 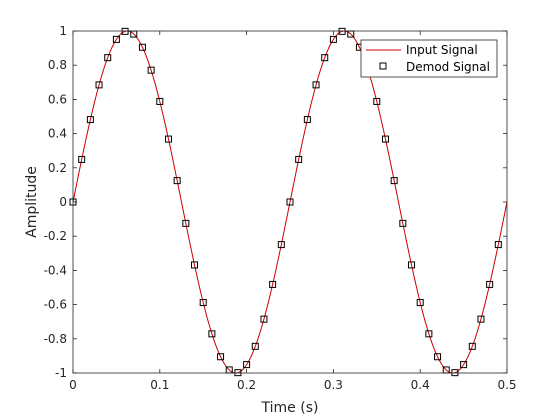 What do you see at coordinates (61, 373) in the screenshot?
I see `y-tick-label: -1` at bounding box center [61, 373].